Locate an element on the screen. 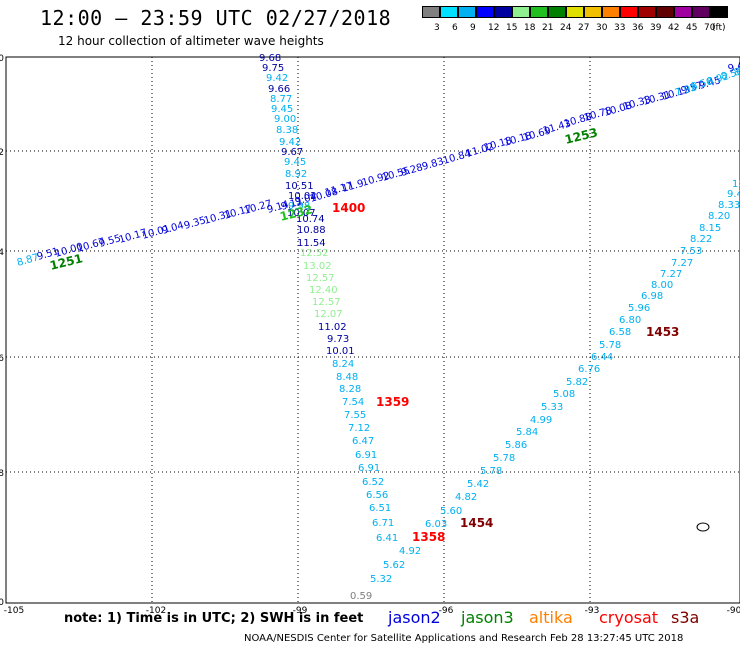 The image size is (740, 650). legend-tick-label: 15 is located at coordinates (512, 28).